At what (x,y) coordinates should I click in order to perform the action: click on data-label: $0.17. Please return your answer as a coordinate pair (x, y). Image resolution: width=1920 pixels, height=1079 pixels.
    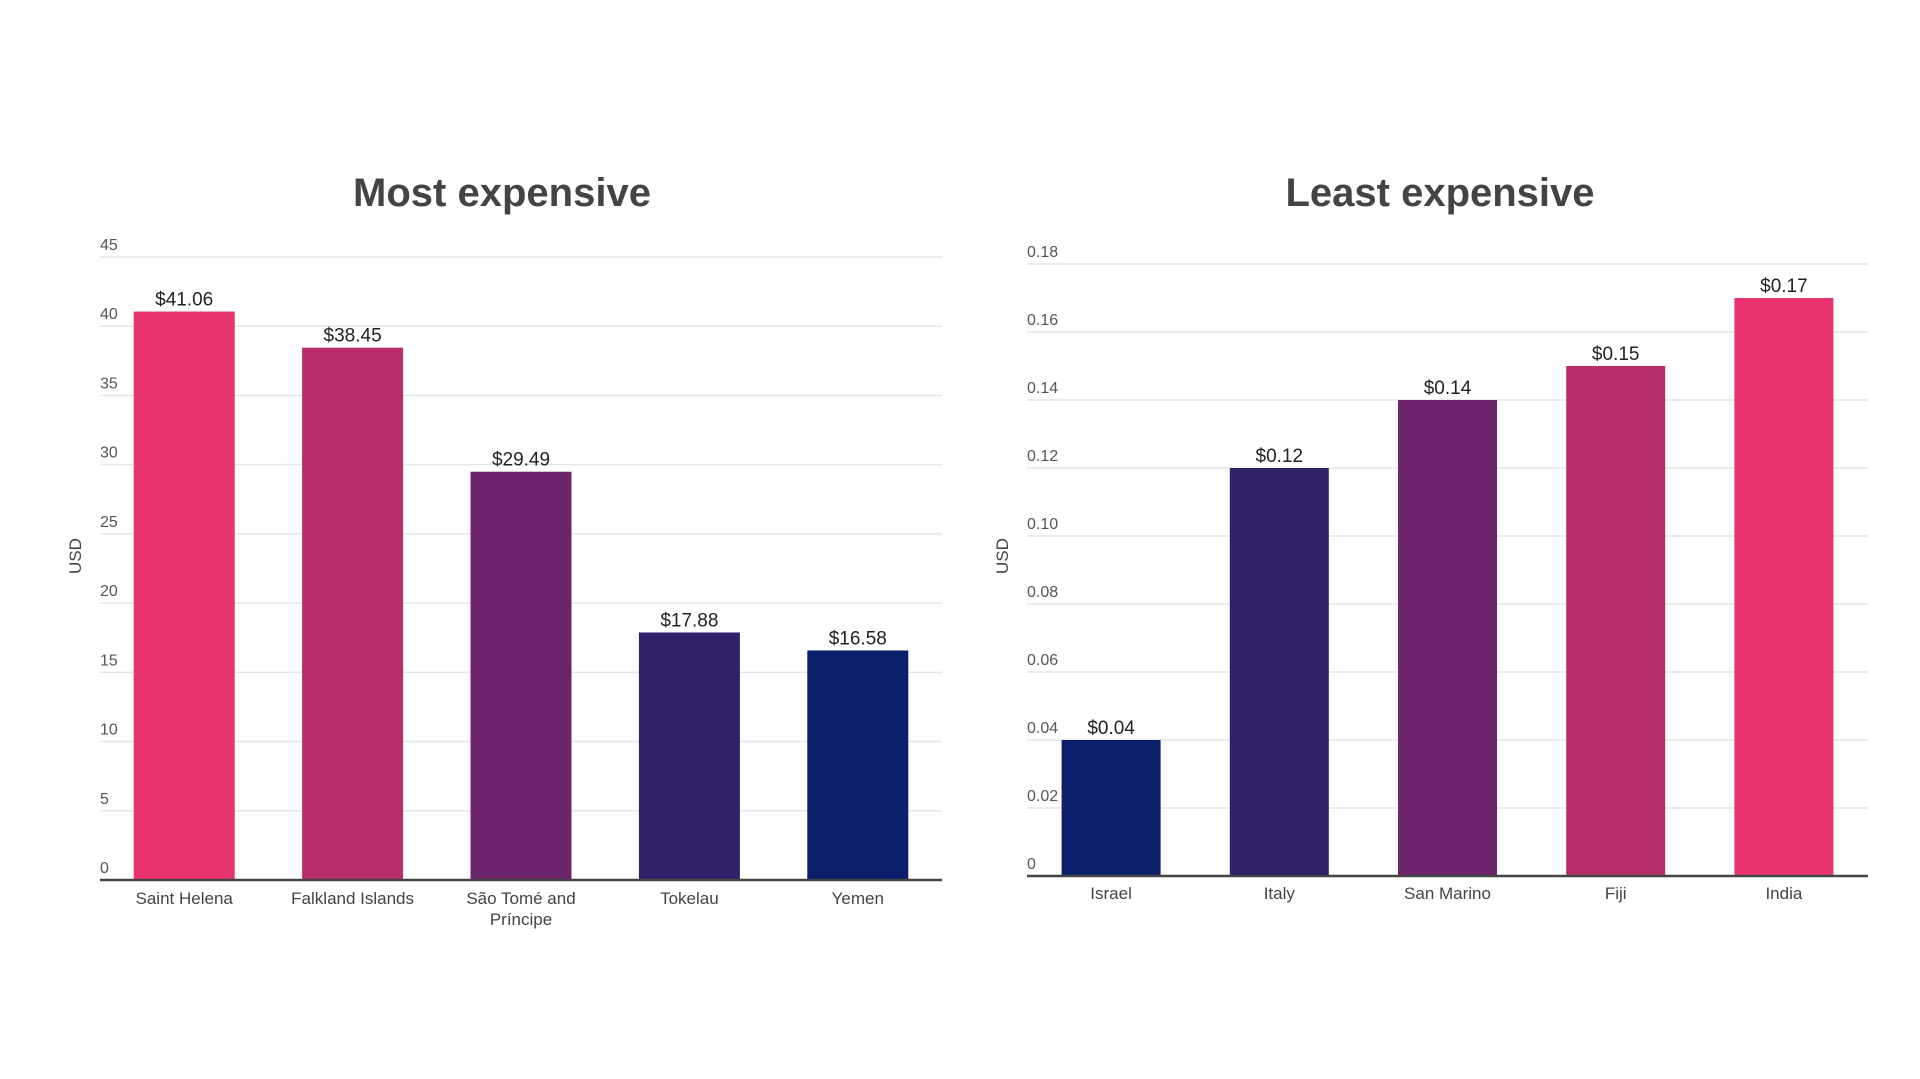
    Looking at the image, I should click on (1784, 286).